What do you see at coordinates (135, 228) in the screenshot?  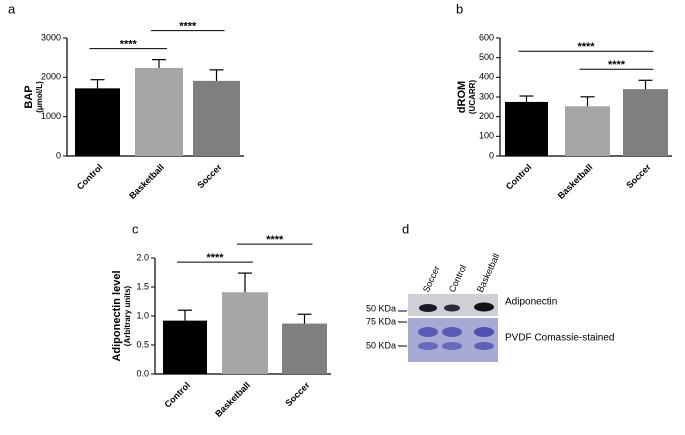 I see `panel-label: c` at bounding box center [135, 228].